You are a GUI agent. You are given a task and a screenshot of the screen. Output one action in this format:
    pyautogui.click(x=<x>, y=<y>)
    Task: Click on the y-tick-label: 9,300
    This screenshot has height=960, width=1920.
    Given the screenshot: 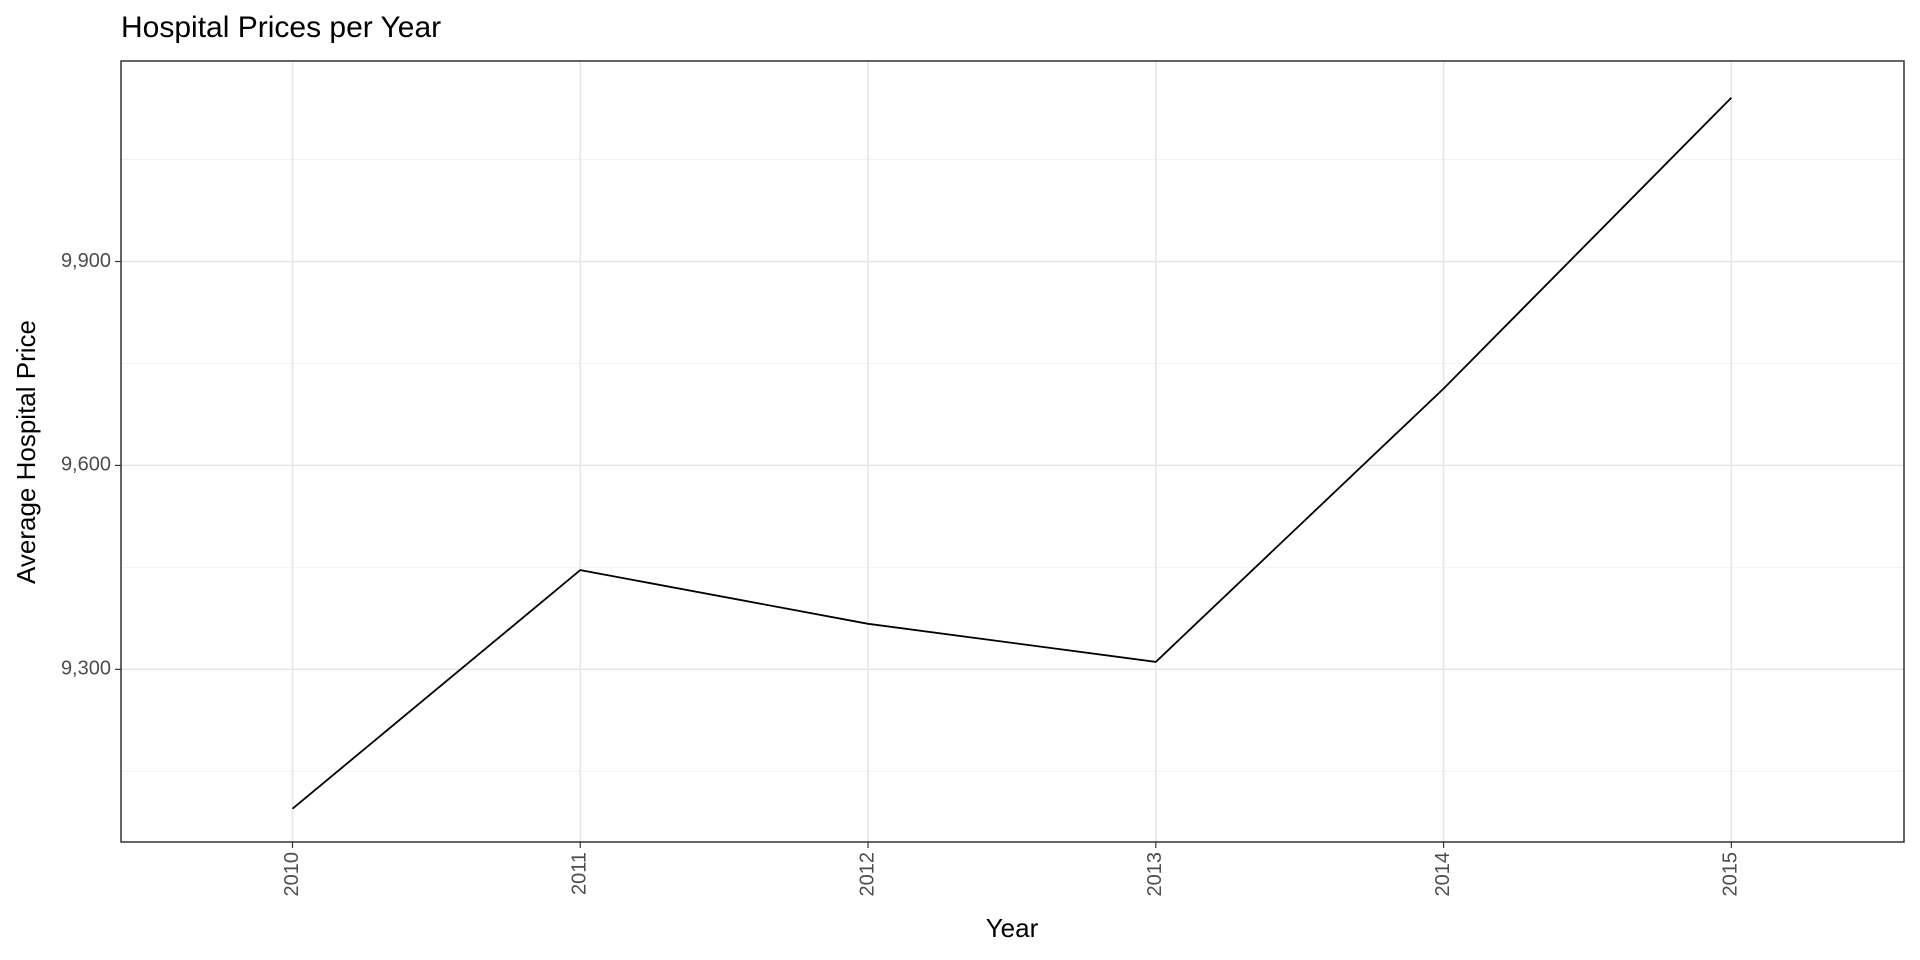 What is the action you would take?
    pyautogui.click(x=86, y=669)
    